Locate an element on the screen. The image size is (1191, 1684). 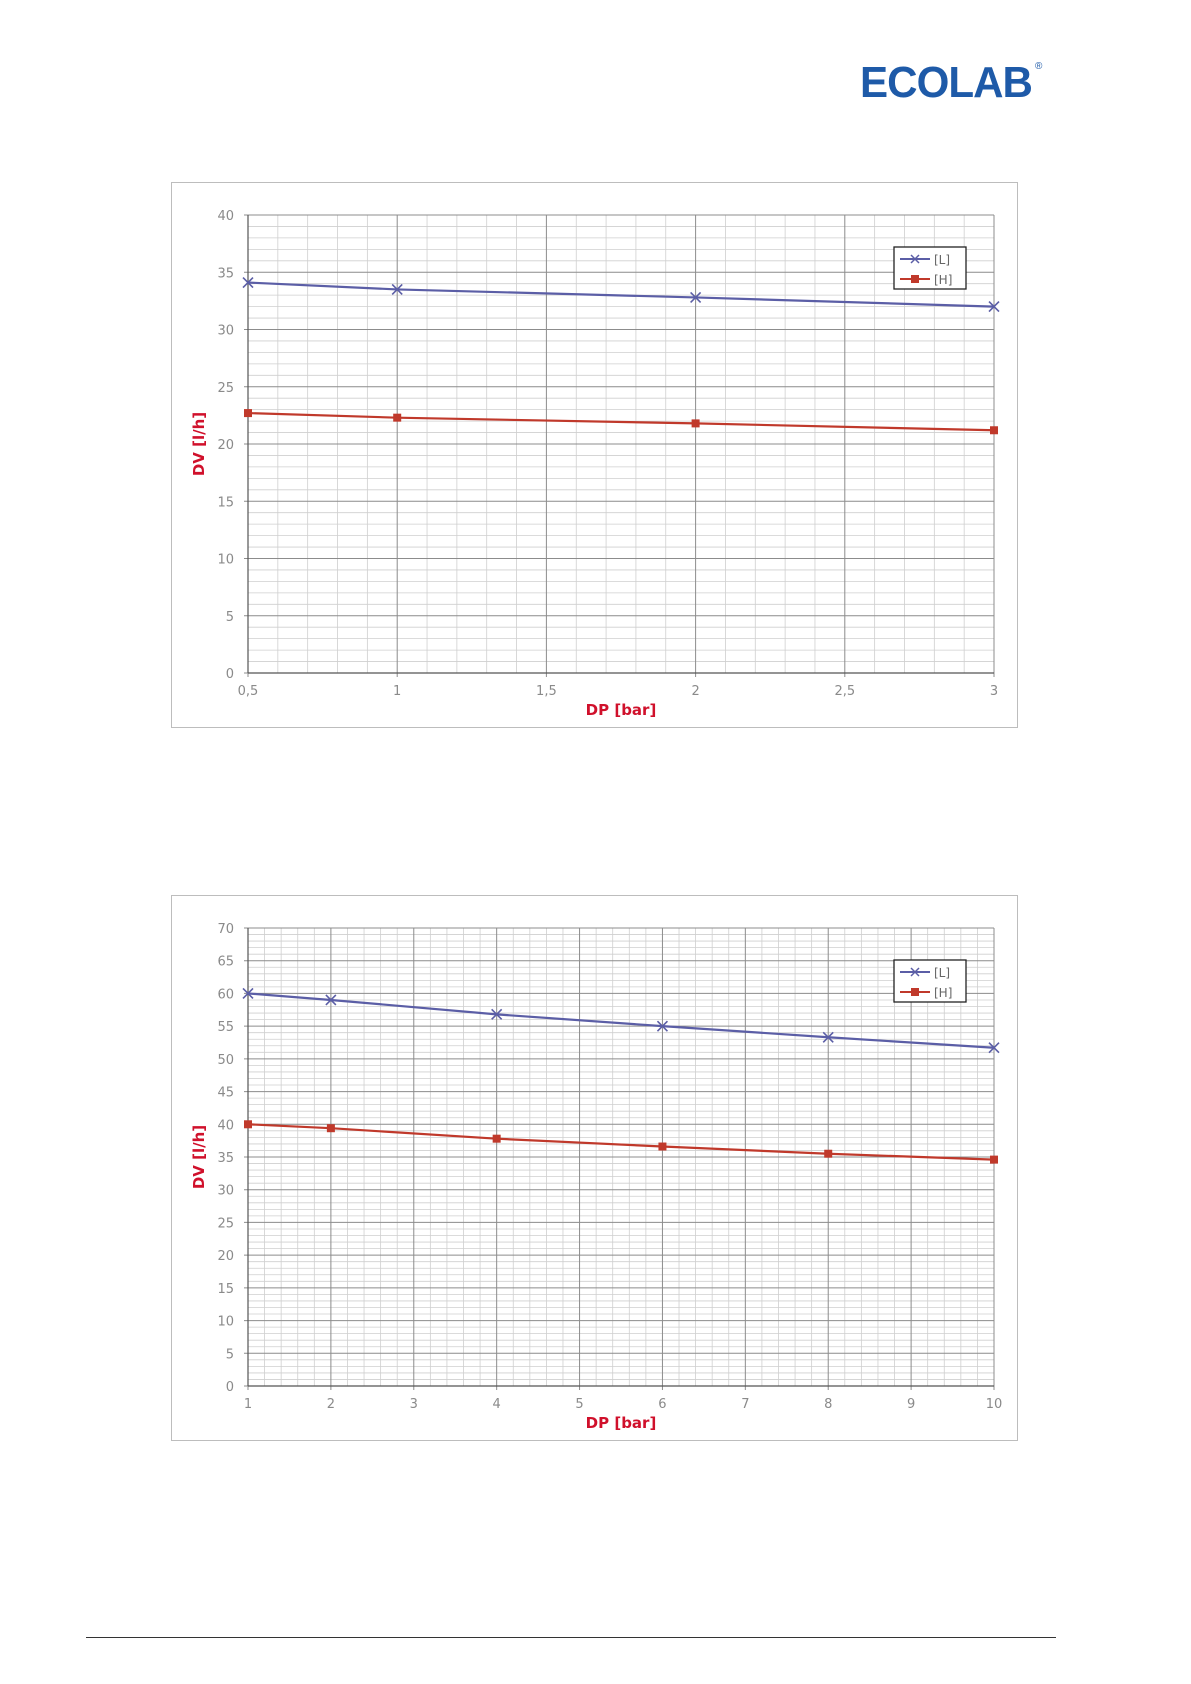
chart-1-legend: [L] [H] is located at coordinates (930, 268).